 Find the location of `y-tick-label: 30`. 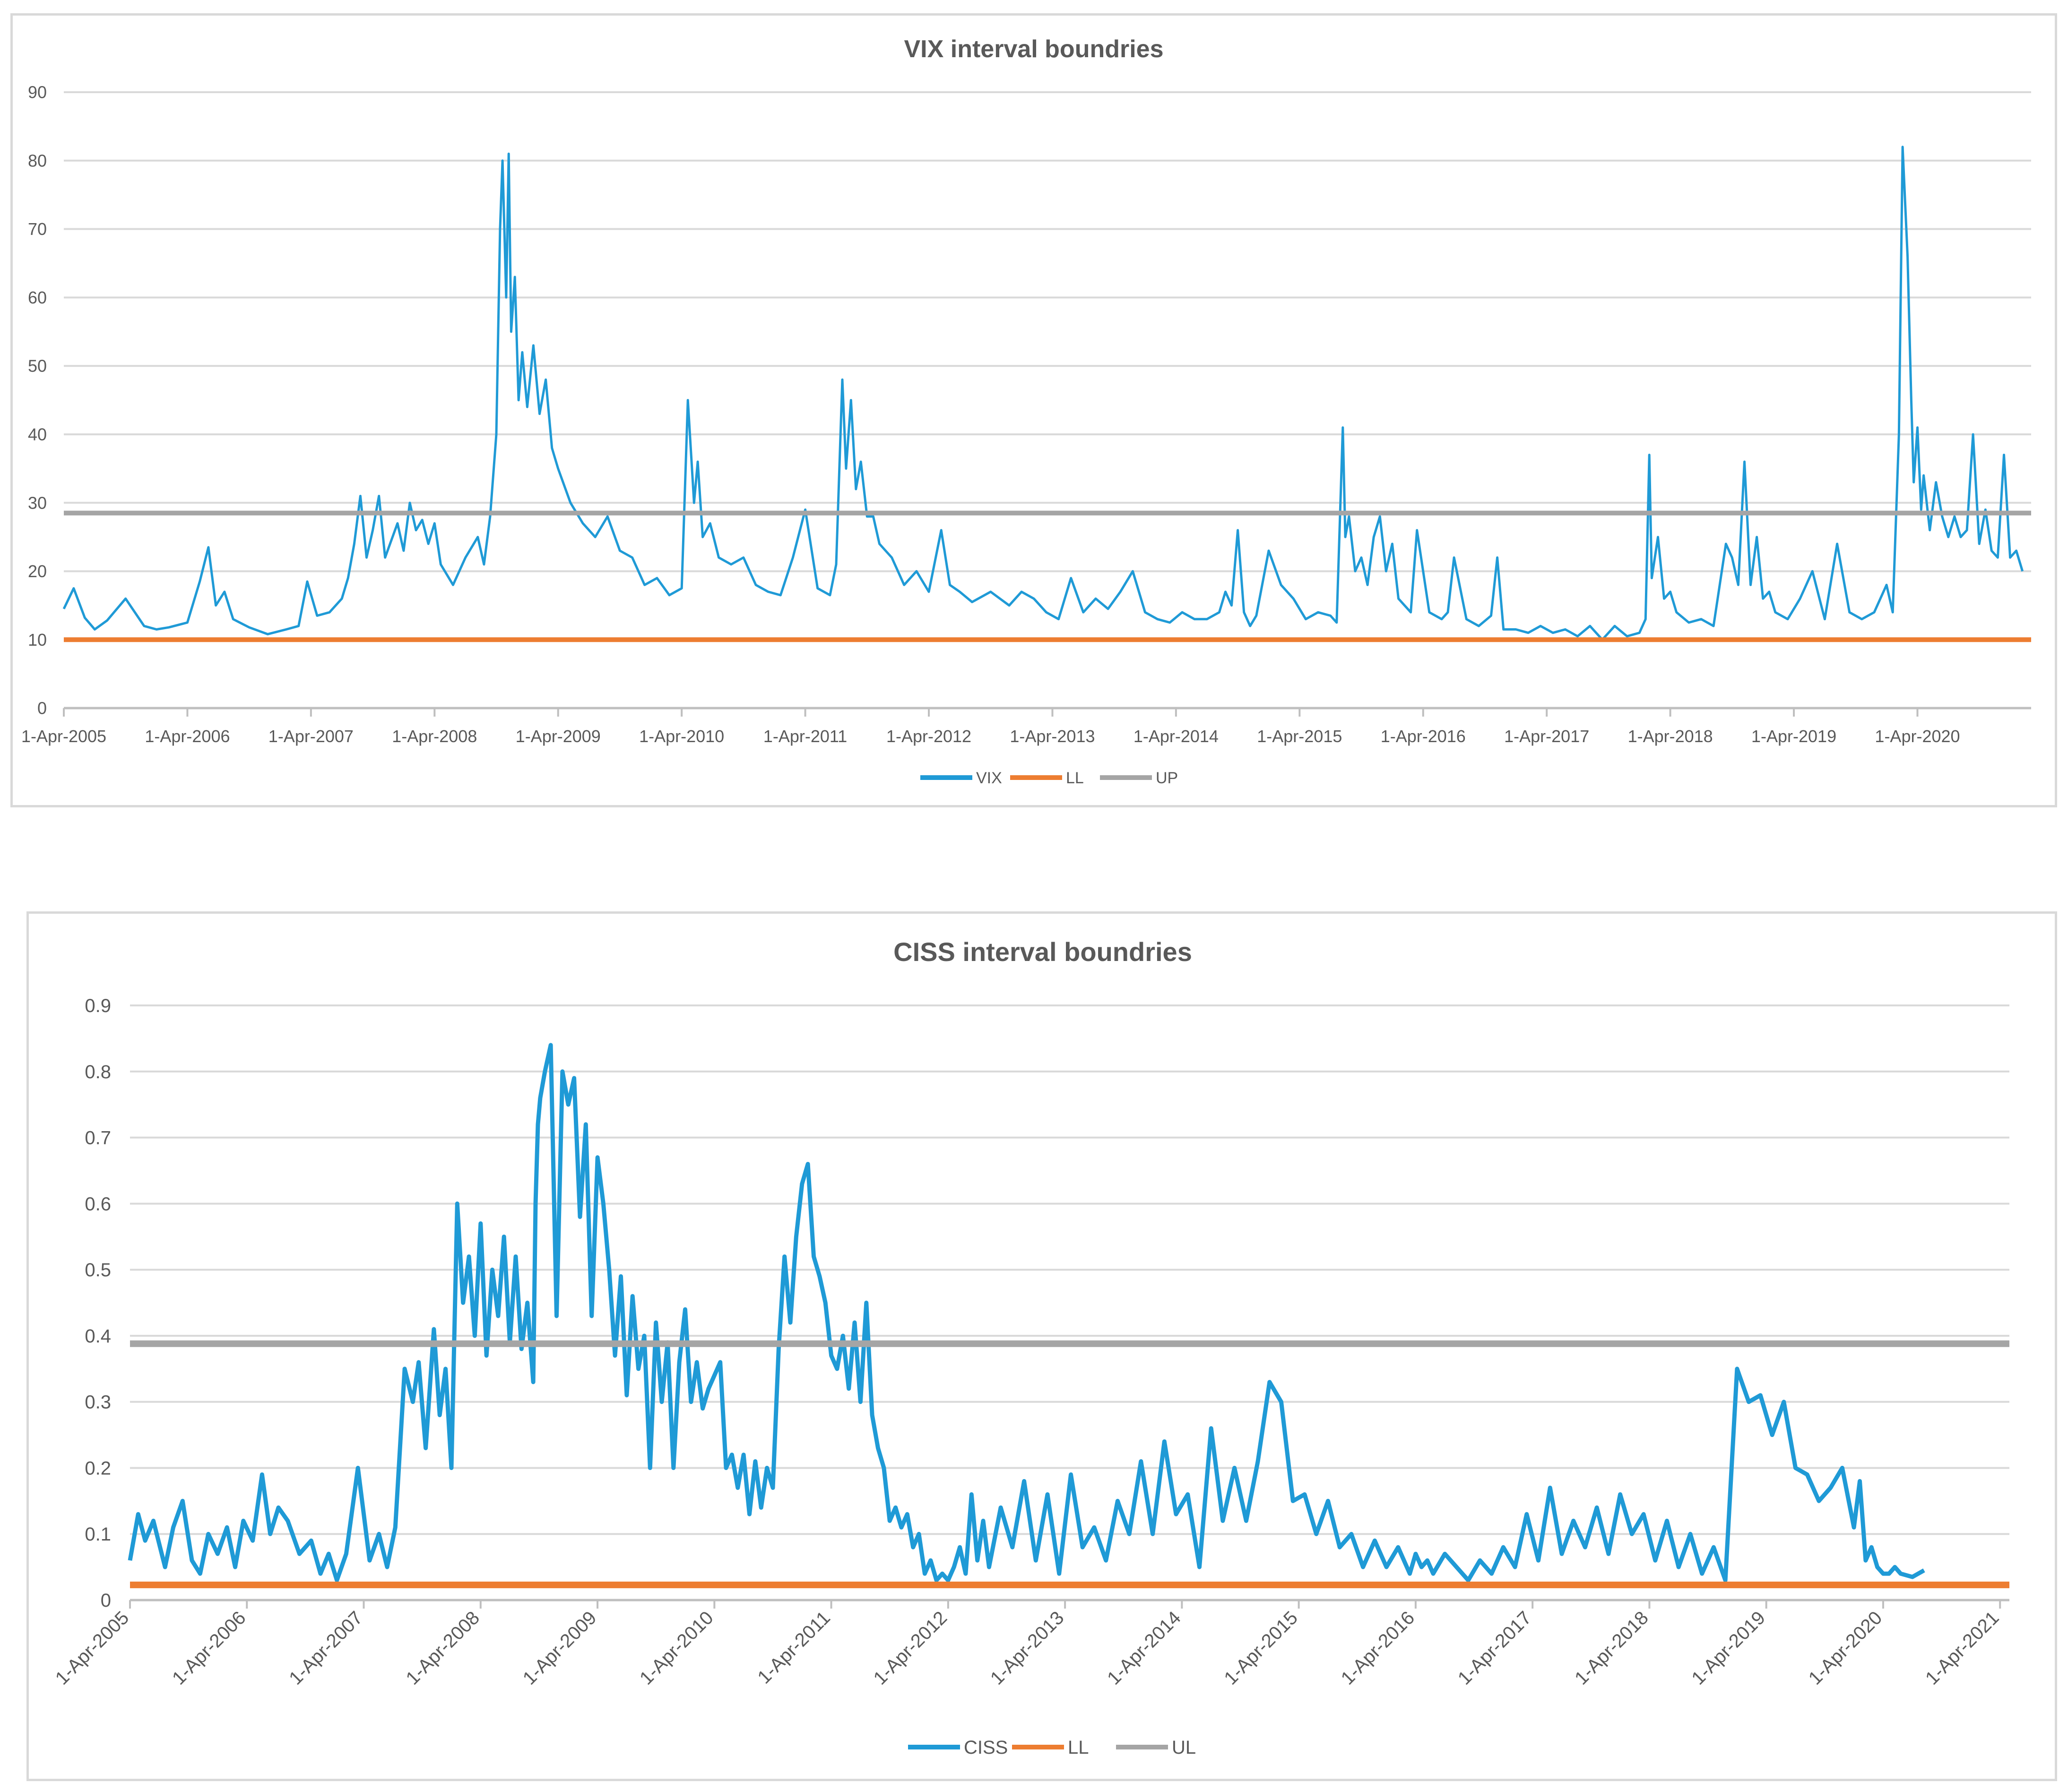

y-tick-label: 30 is located at coordinates (37, 502).